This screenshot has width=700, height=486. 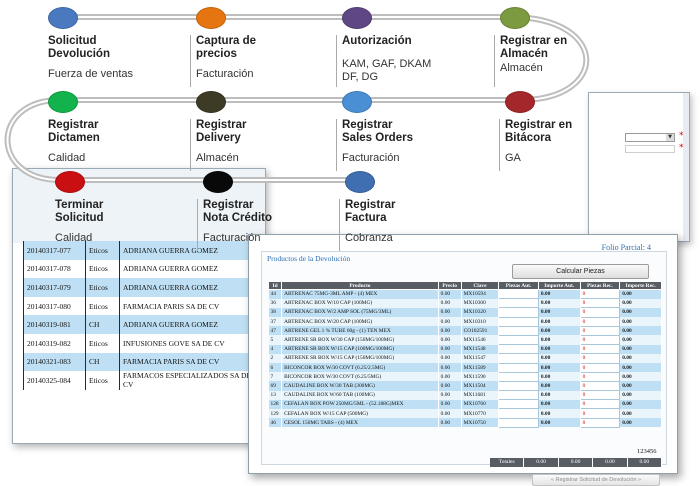 What do you see at coordinates (74, 131) in the screenshot?
I see `step-title: Registrar Dictamen` at bounding box center [74, 131].